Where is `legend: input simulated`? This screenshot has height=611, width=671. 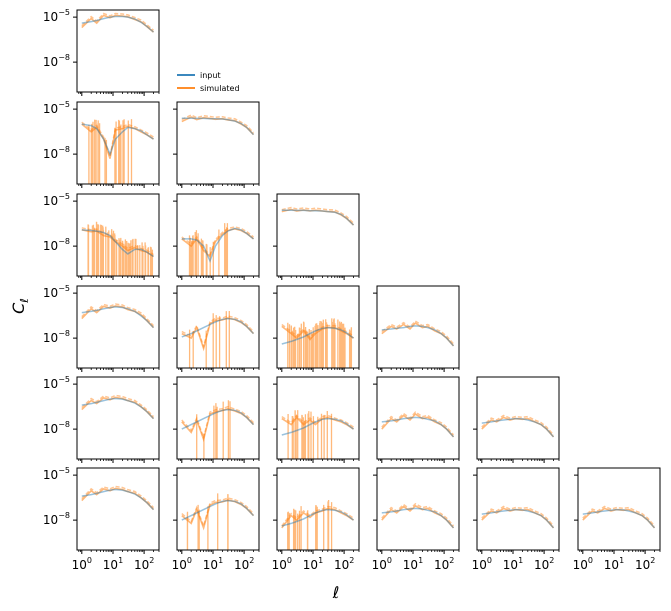 legend: input simulated is located at coordinates (208, 82).